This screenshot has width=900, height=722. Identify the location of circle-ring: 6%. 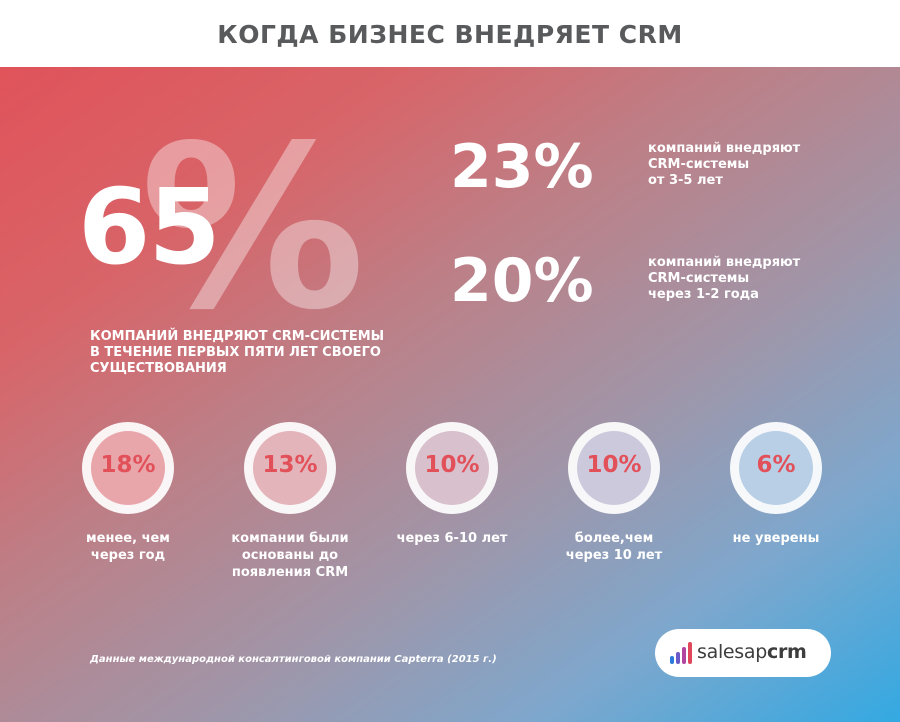
(776, 468).